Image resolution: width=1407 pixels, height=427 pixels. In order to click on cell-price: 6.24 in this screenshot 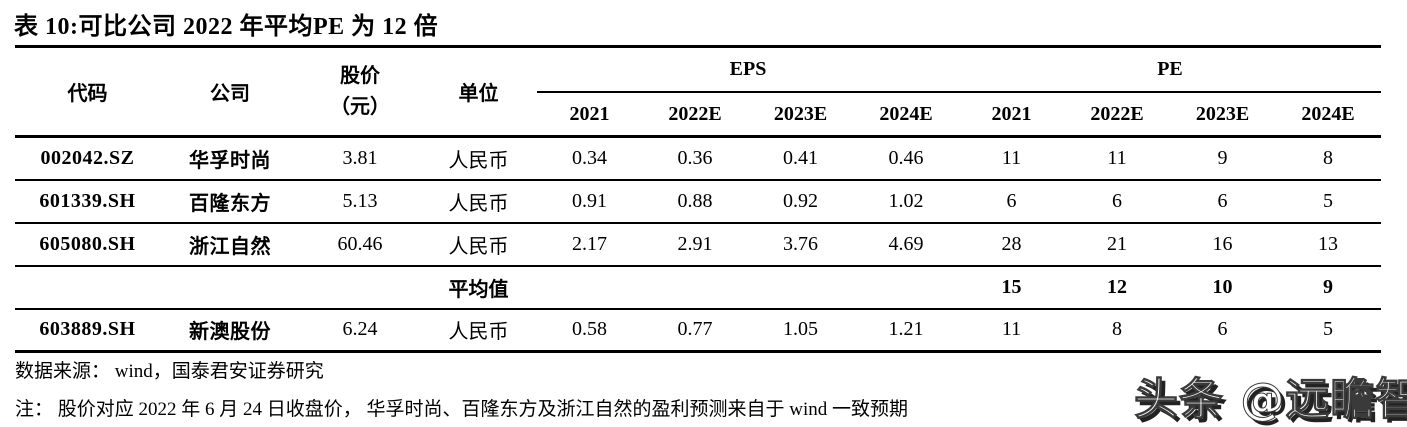, I will do `click(360, 329)`.